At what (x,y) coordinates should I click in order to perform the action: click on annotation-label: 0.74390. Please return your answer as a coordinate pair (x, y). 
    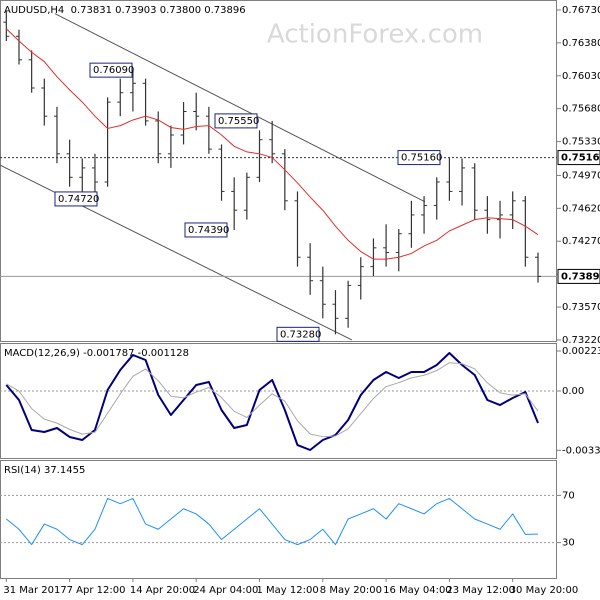
    Looking at the image, I should click on (208, 230).